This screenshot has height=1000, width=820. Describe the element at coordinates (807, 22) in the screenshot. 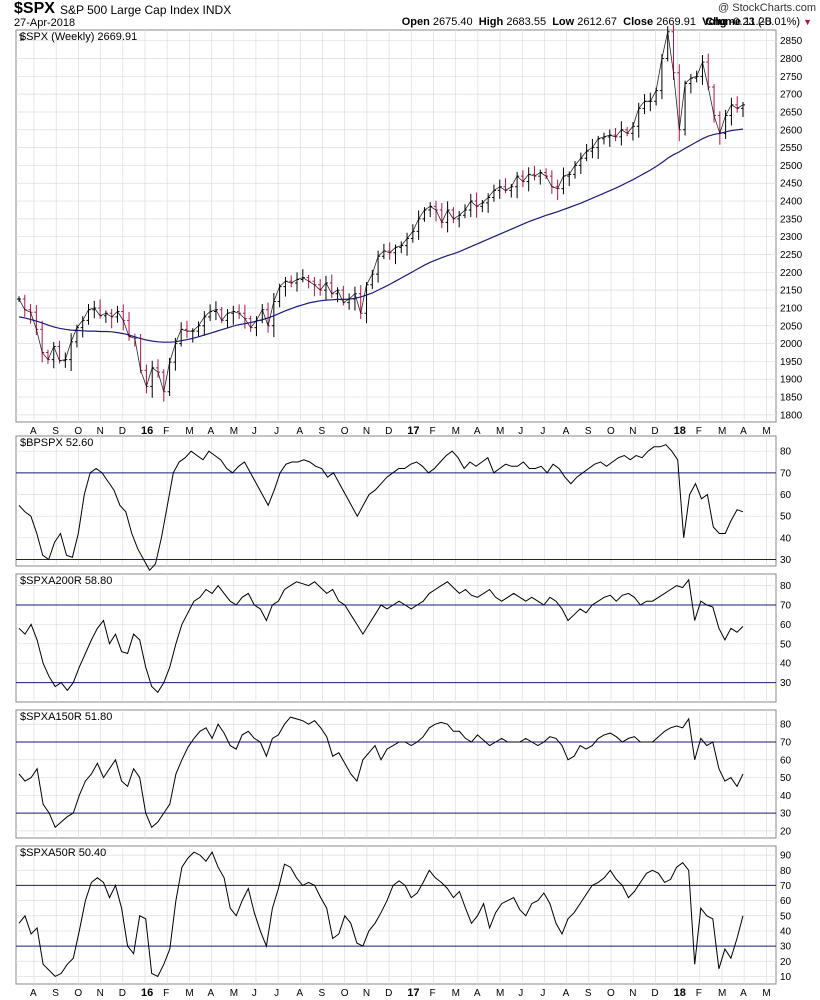

I see `down-triangle-icon: ▼` at that location.